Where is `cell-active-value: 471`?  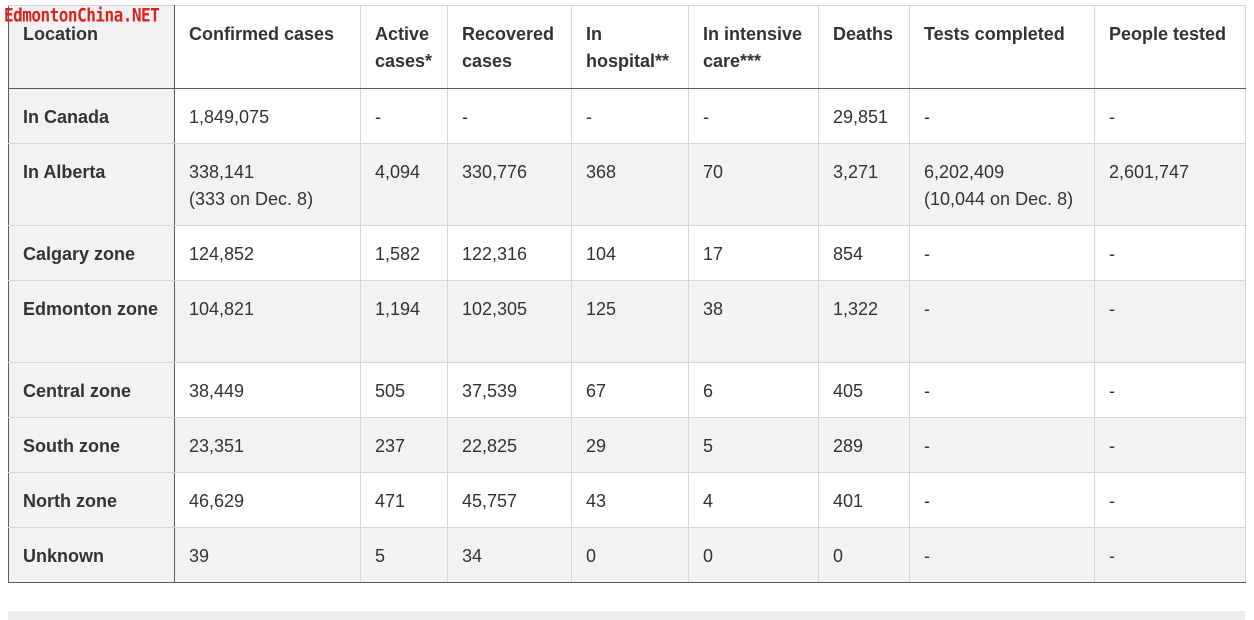
cell-active-value: 471 is located at coordinates (390, 501).